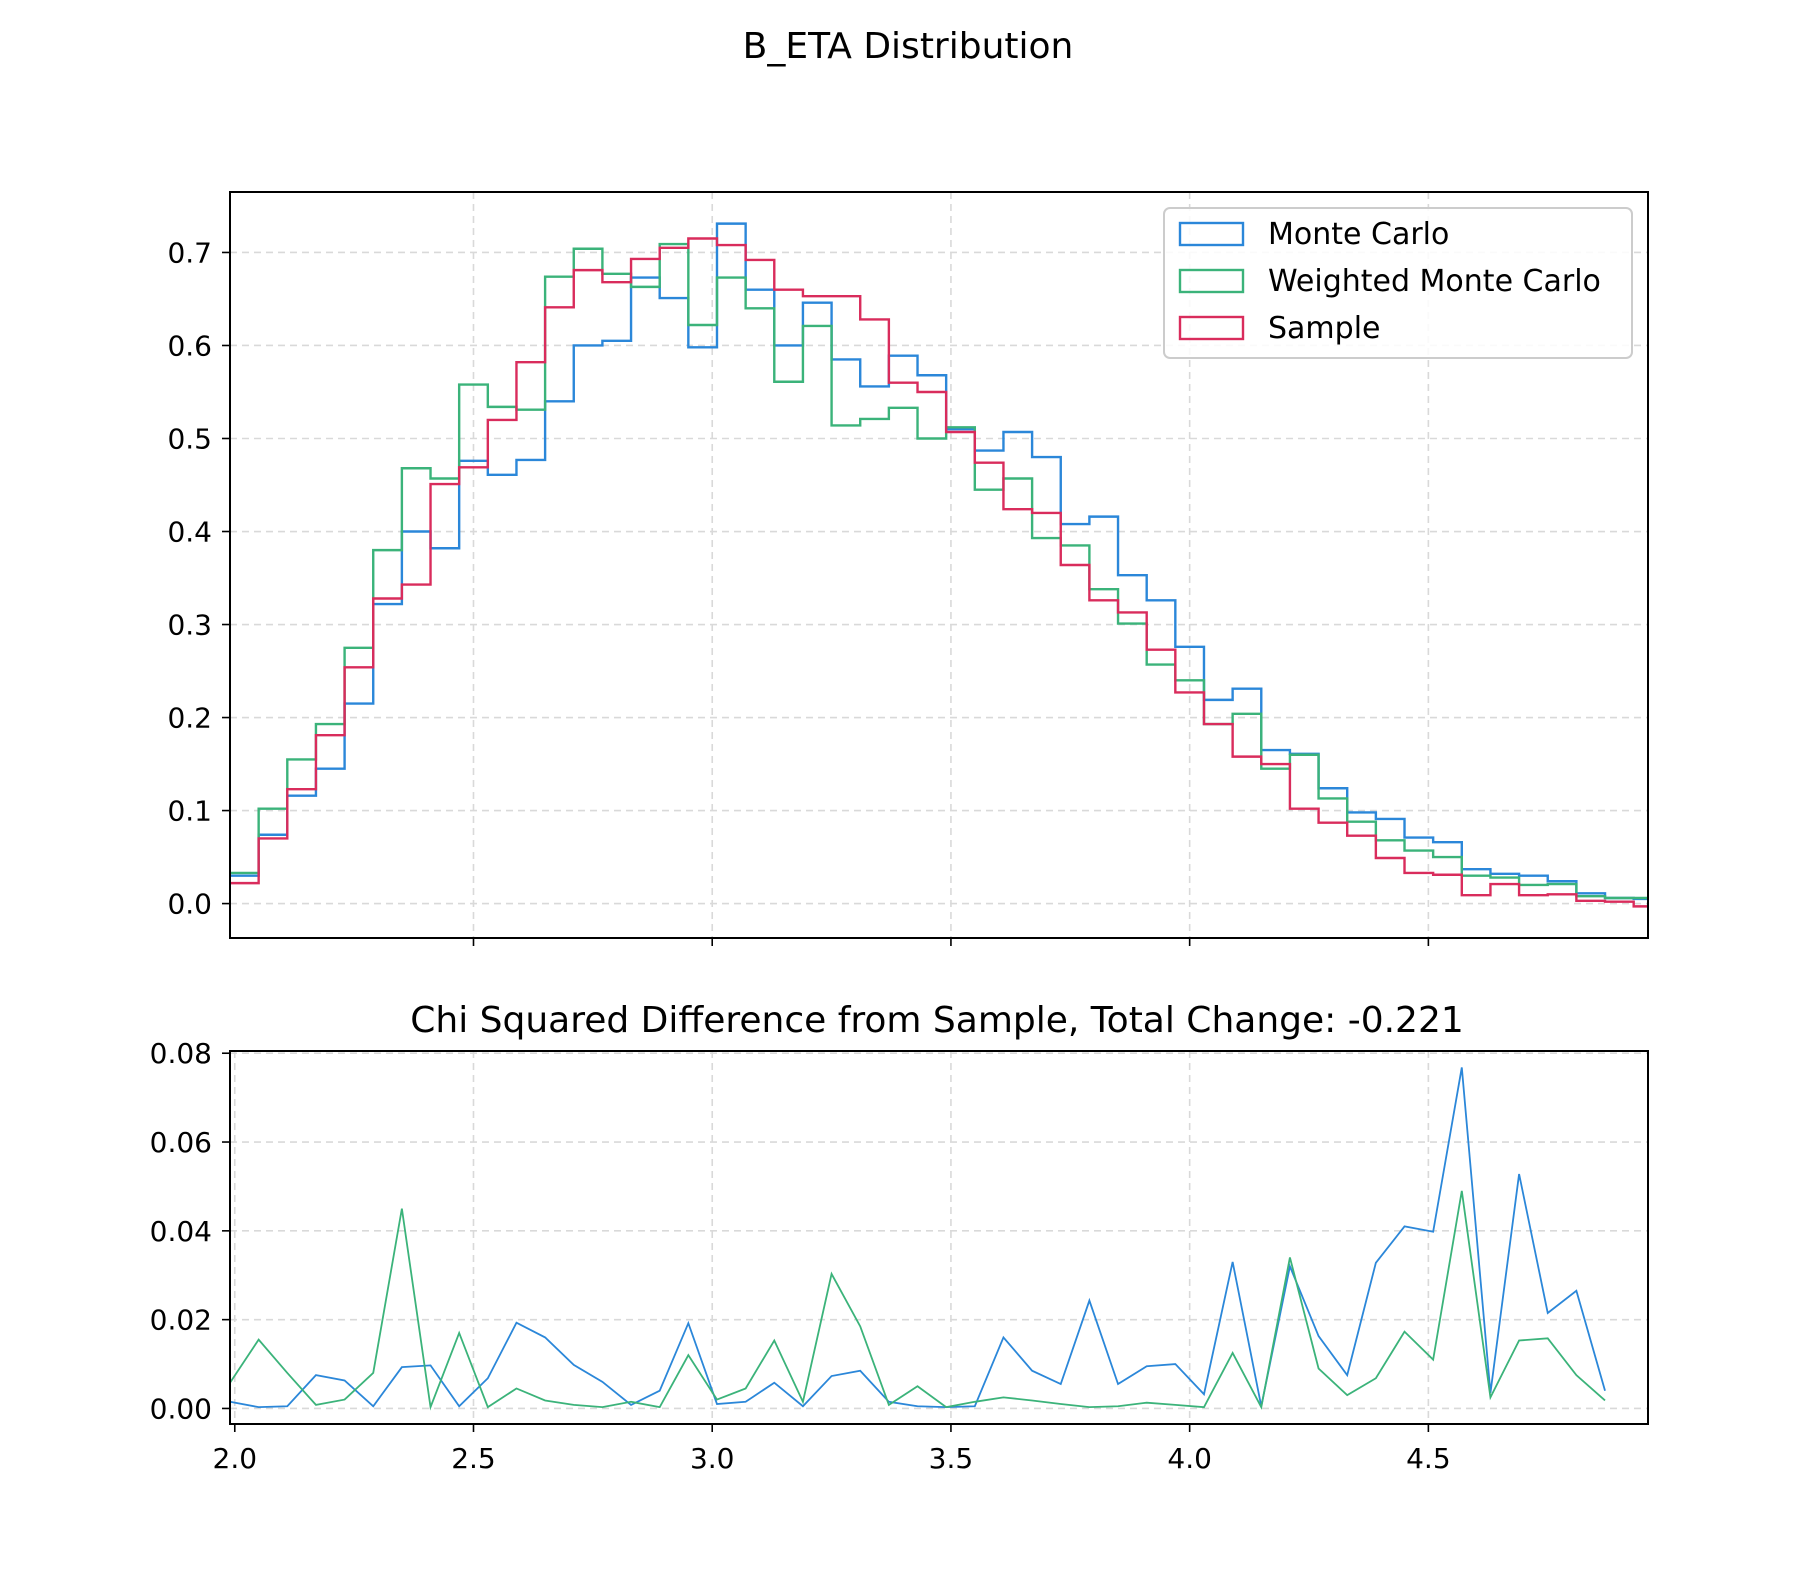 The width and height of the screenshot is (1816, 1589). What do you see at coordinates (235, 1458) in the screenshot?
I see `chi-squared-x-tick-label: 2.0` at bounding box center [235, 1458].